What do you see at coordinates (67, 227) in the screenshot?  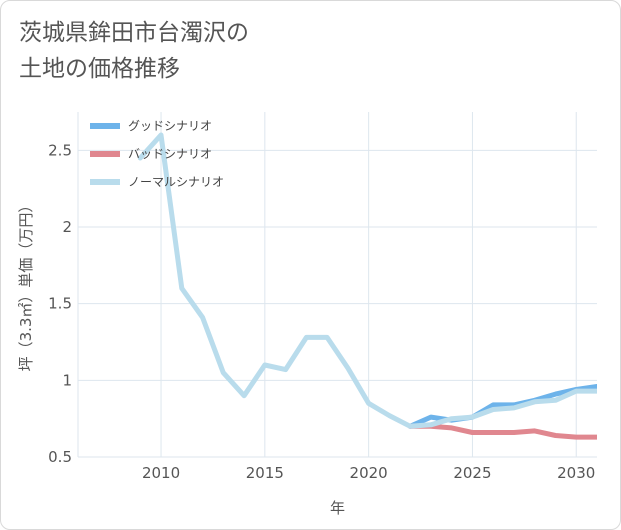 I see `y-tick-label: 2` at bounding box center [67, 227].